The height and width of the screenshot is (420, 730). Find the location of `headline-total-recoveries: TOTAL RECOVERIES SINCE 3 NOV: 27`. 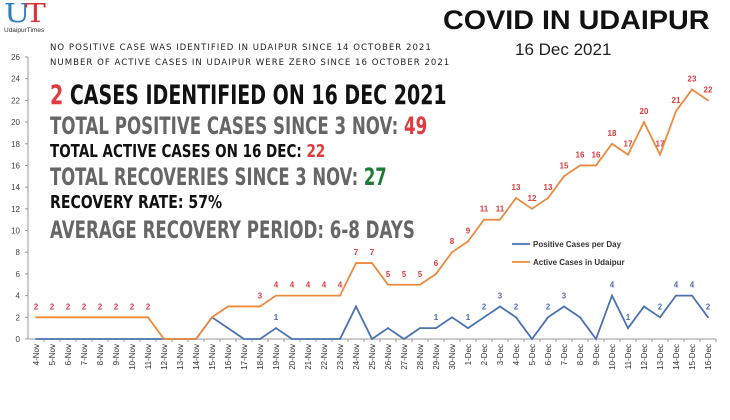

headline-total-recoveries: TOTAL RECOVERIES SINCE 3 NOV: 27 is located at coordinates (218, 177).